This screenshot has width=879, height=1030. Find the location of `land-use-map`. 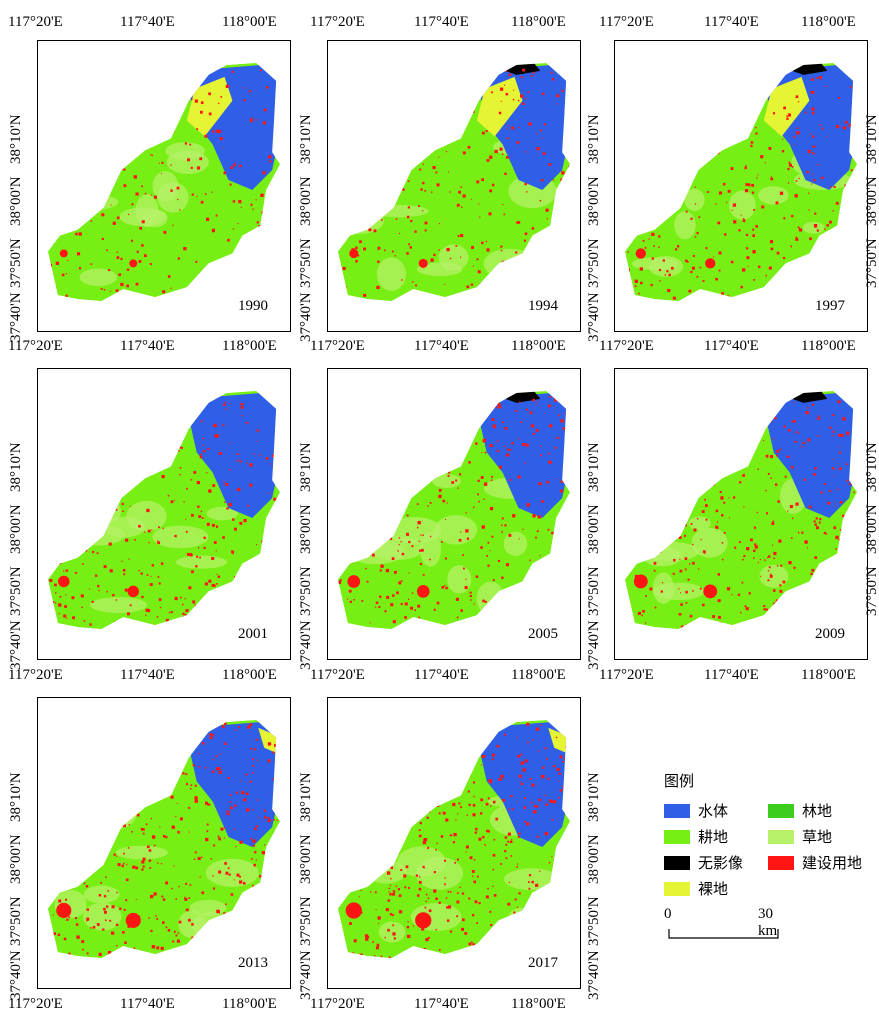

land-use-map is located at coordinates (454, 182).